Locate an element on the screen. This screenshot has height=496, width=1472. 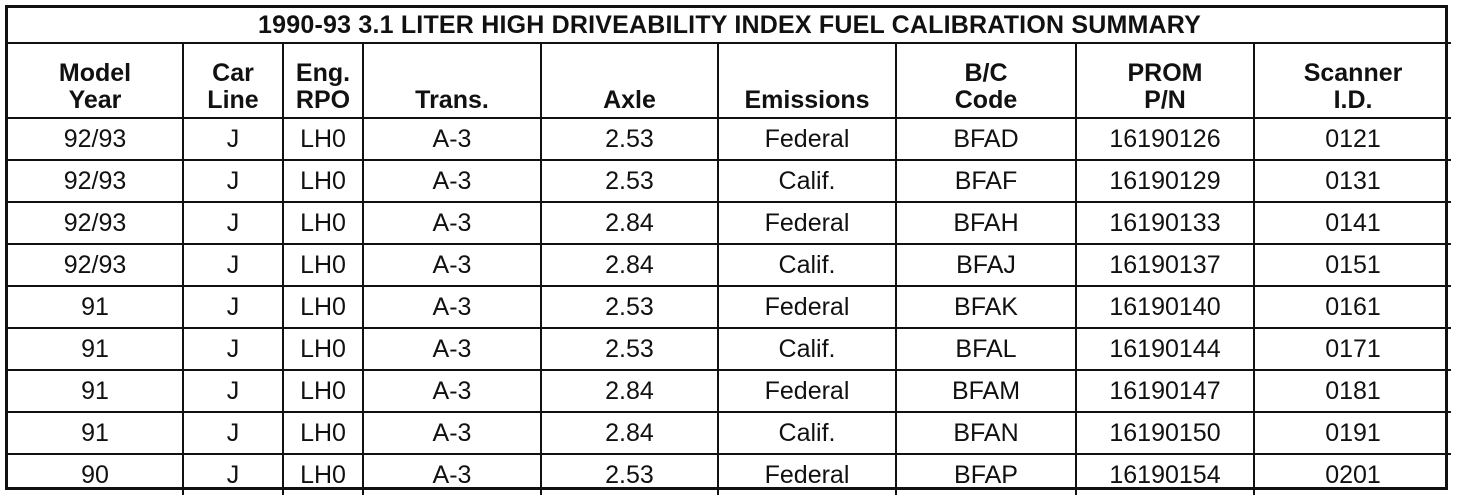
table-cell-bc-code: BFAN is located at coordinates (986, 433).